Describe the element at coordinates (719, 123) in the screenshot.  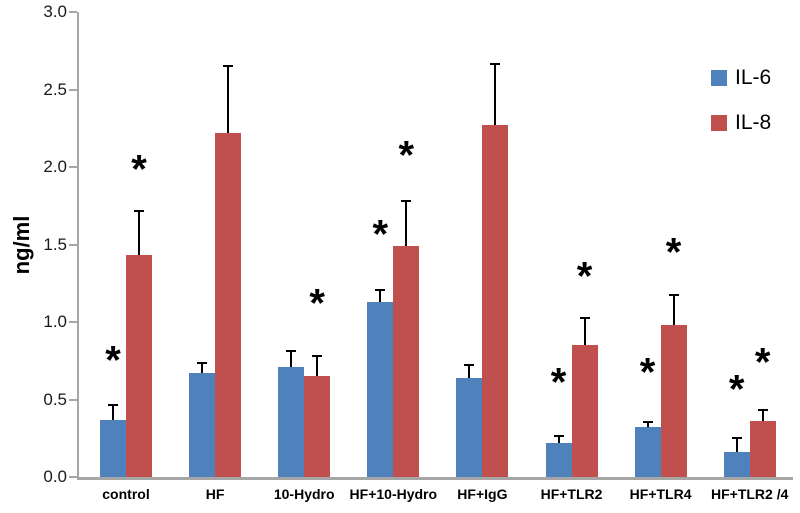
I see `legend-swatch-il8` at that location.